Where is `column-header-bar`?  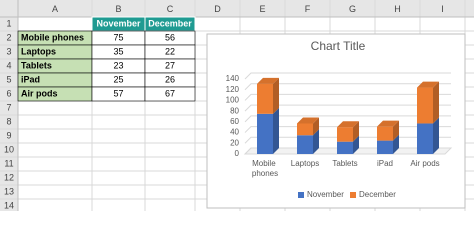 column-header-bar is located at coordinates (237, 8).